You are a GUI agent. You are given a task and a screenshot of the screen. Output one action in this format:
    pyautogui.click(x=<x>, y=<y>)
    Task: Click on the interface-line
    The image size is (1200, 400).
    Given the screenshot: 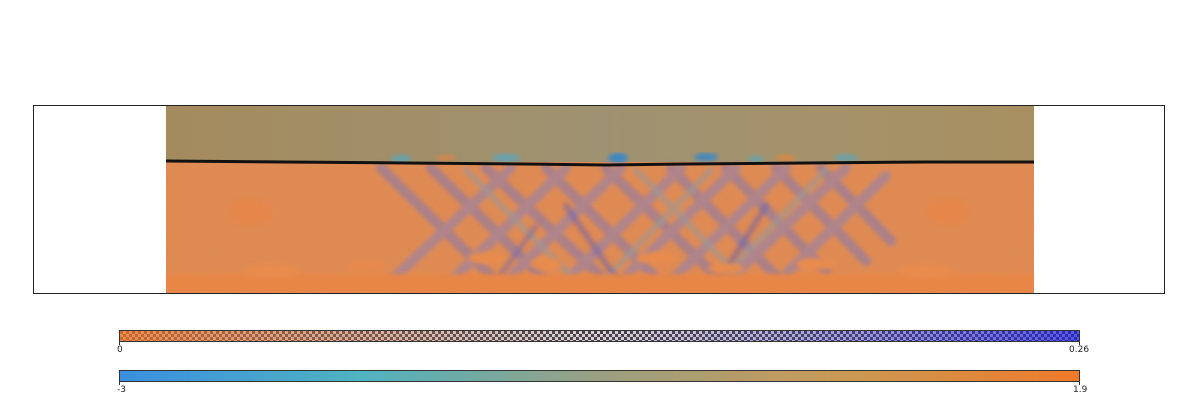 What is the action you would take?
    pyautogui.click(x=600, y=163)
    